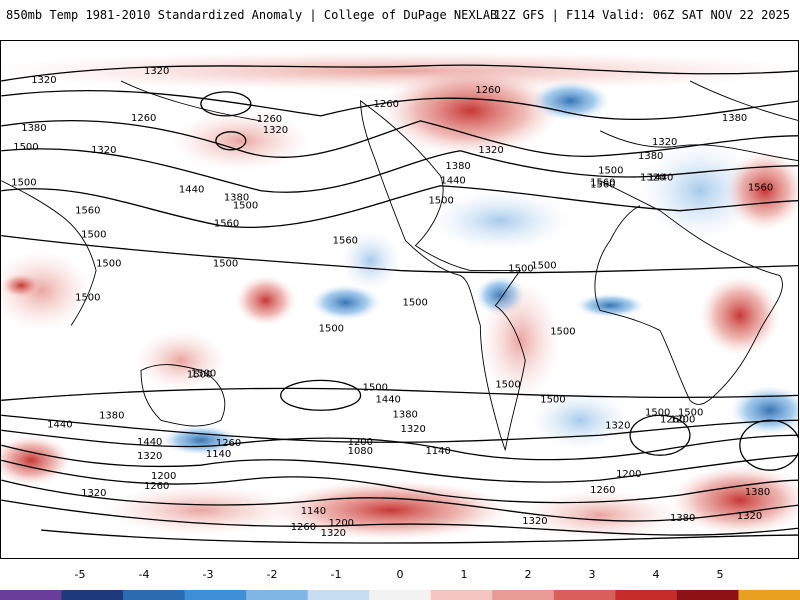  Describe the element at coordinates (528, 574) in the screenshot. I see `colorbar-tick-label: 2` at that location.